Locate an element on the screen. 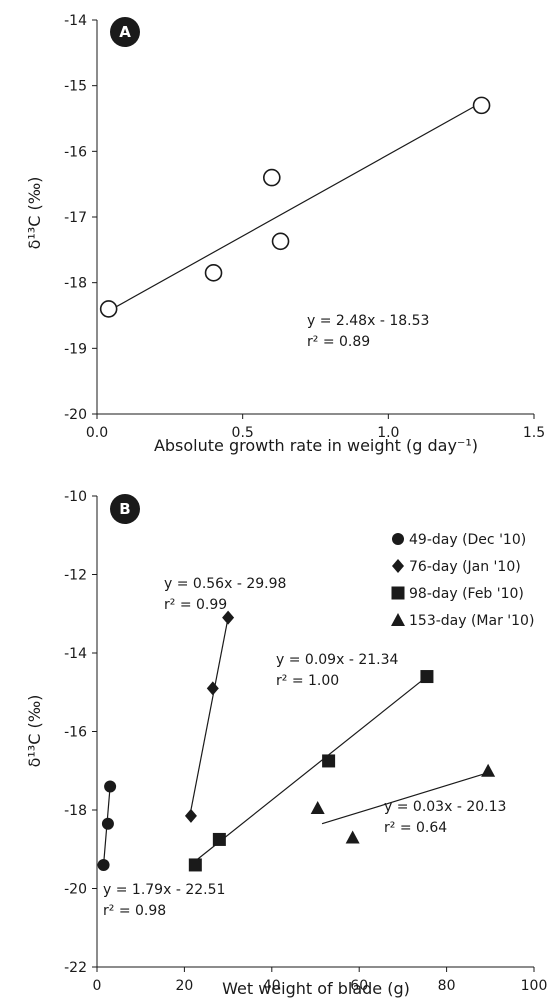 Image resolution: width=558 pixels, height=1000 pixels. panel-b-badge-label: B is located at coordinates (124, 509).